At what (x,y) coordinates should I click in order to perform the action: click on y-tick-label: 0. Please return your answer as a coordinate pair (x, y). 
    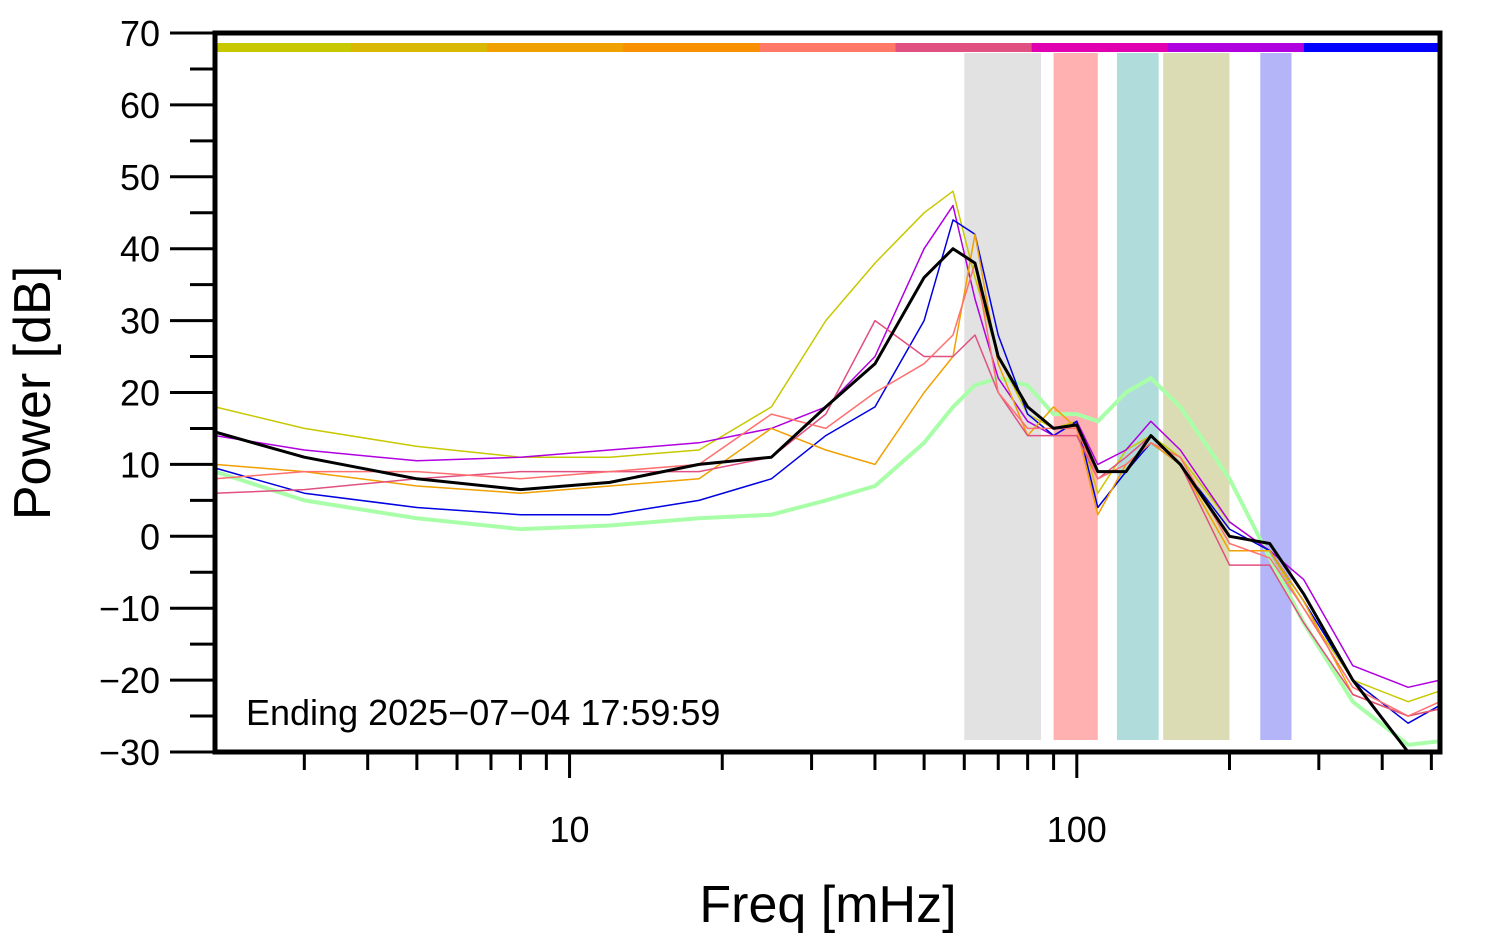
    Looking at the image, I should click on (150, 536).